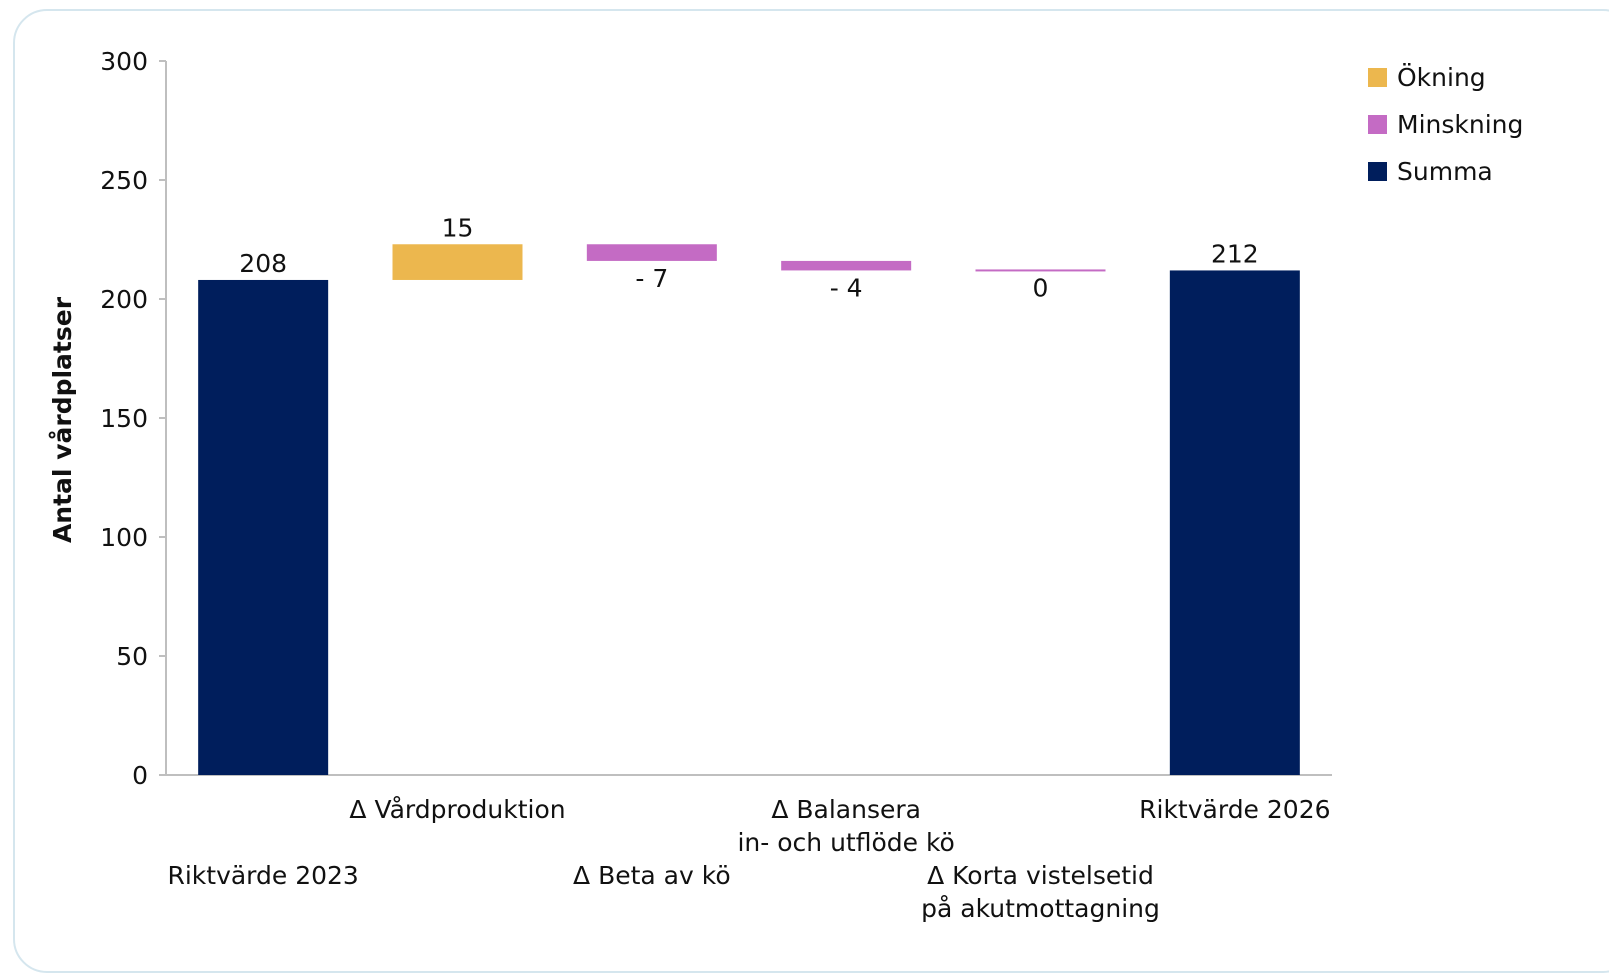 The height and width of the screenshot is (973, 1609). I want to click on category-label: Δ Beta av kö, so click(652, 875).